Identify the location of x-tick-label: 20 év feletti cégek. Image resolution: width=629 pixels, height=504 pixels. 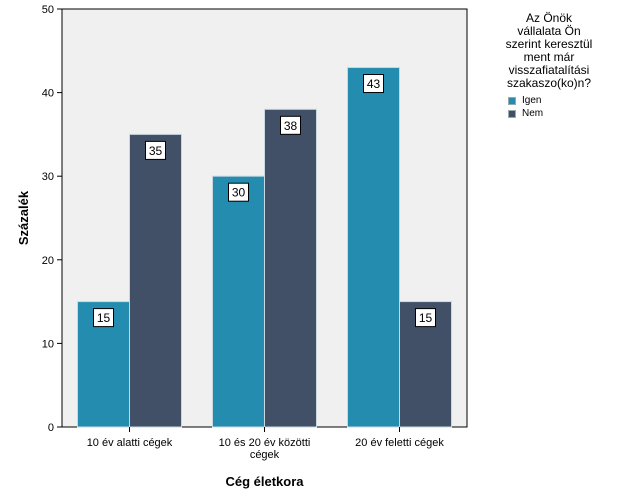
(399, 443).